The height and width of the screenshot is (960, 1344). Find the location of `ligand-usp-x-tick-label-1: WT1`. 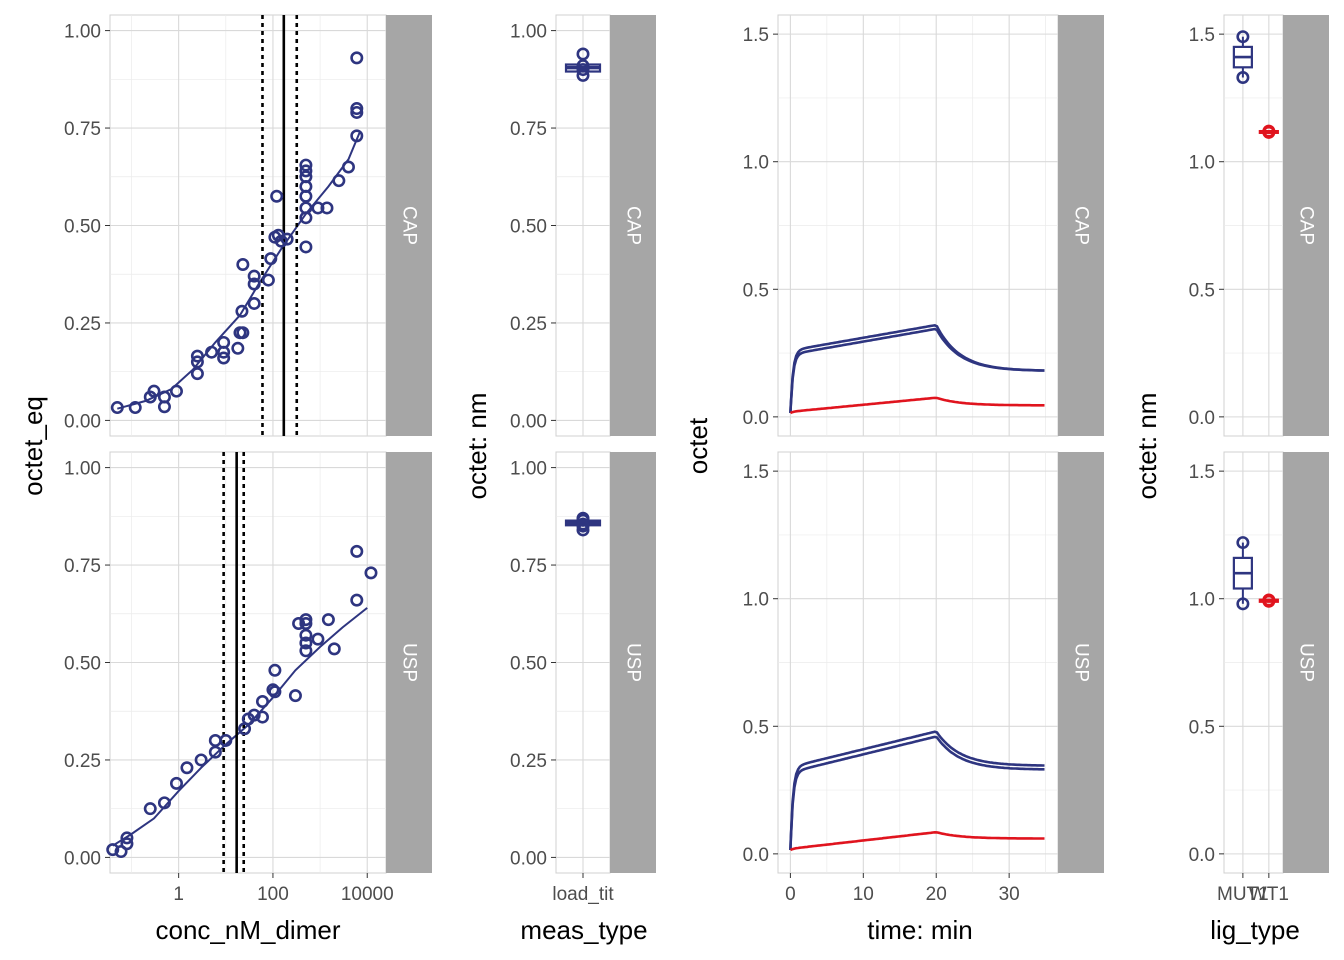

ligand-usp-x-tick-label-1: WT1 is located at coordinates (1269, 894).